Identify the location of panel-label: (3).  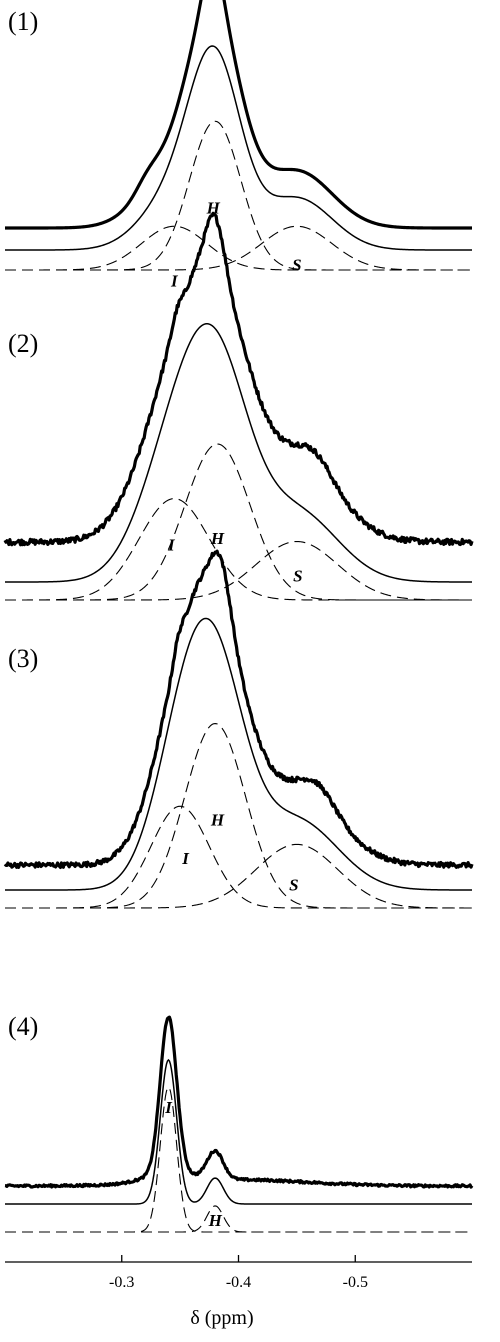
(23, 658).